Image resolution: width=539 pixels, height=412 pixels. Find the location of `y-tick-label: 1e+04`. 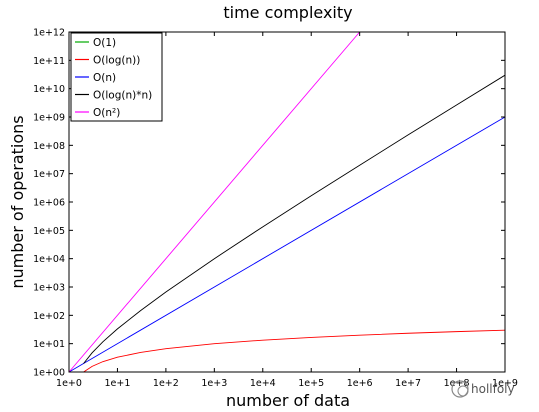

y-tick-label: 1e+04 is located at coordinates (49, 259).